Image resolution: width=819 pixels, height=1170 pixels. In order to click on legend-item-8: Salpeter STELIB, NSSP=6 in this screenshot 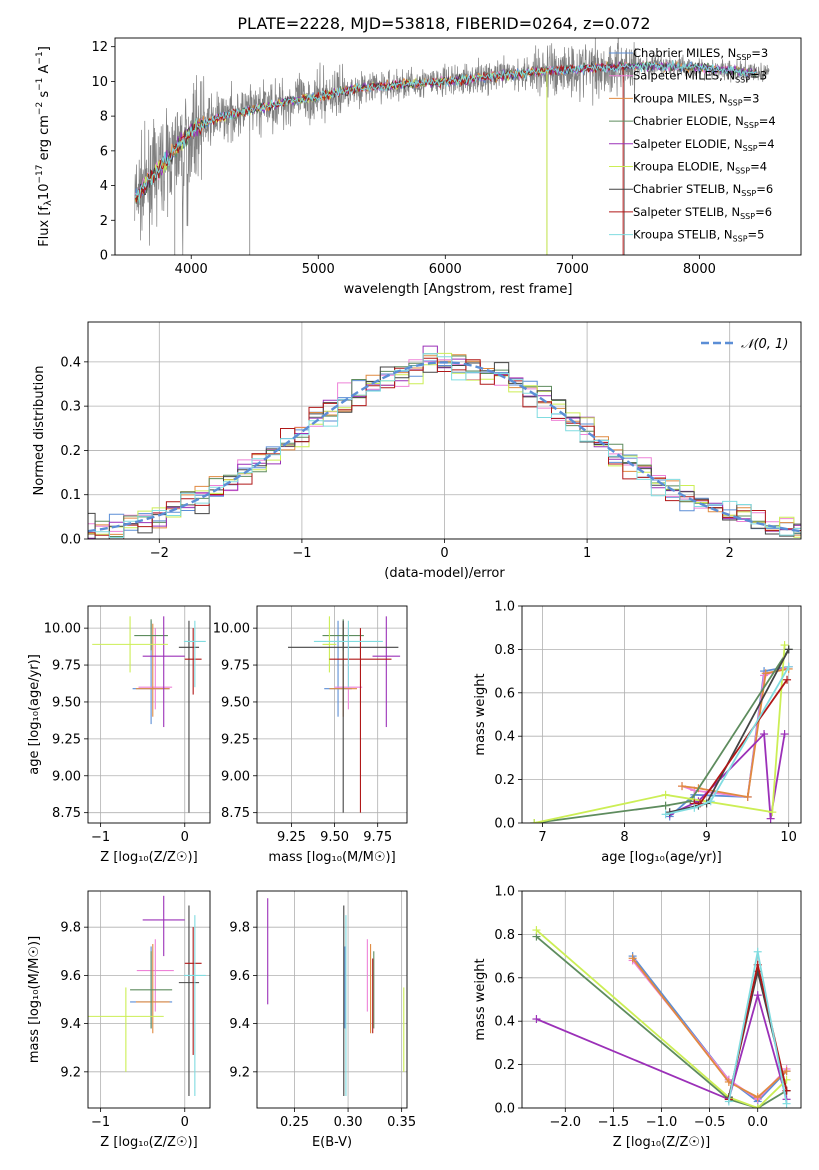, I will do `click(690, 213)`.